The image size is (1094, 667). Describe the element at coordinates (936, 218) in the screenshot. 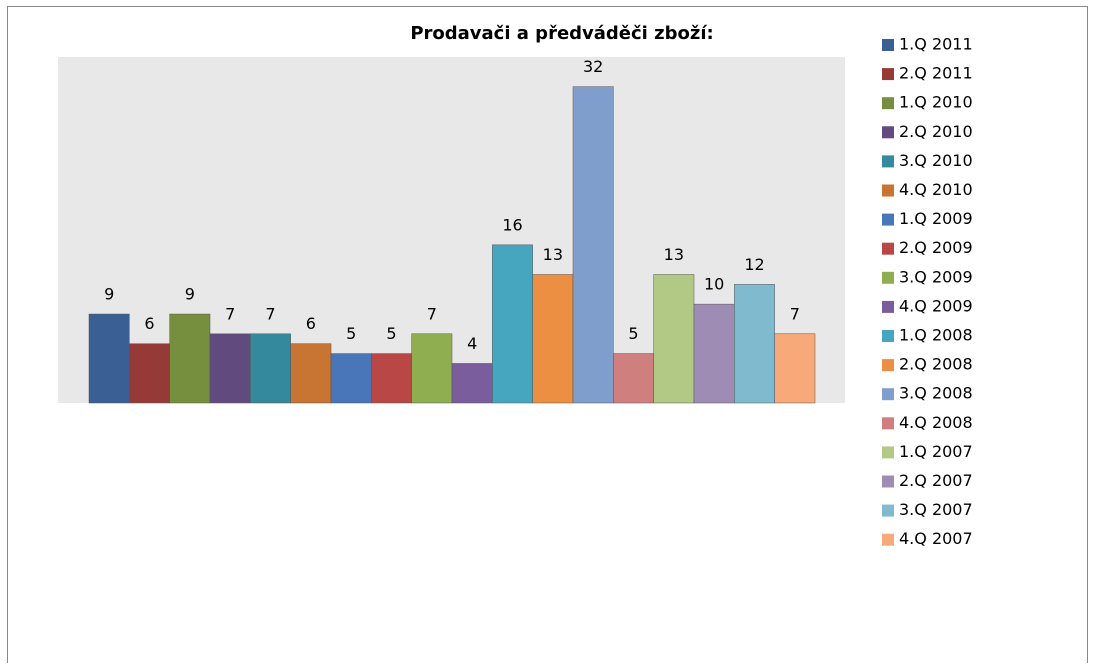

I see `legend-label: 1.Q 2009` at that location.